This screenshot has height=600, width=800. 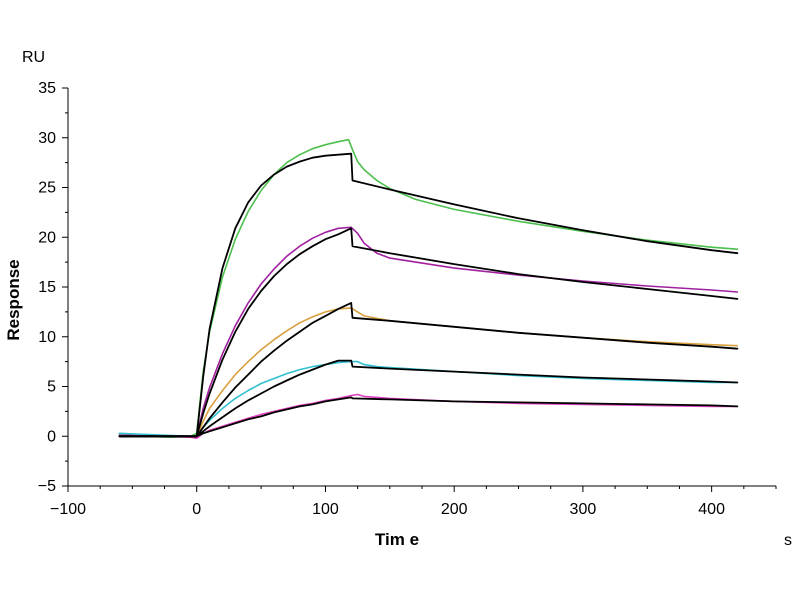 I want to click on x-unit-label: s, so click(x=788, y=540).